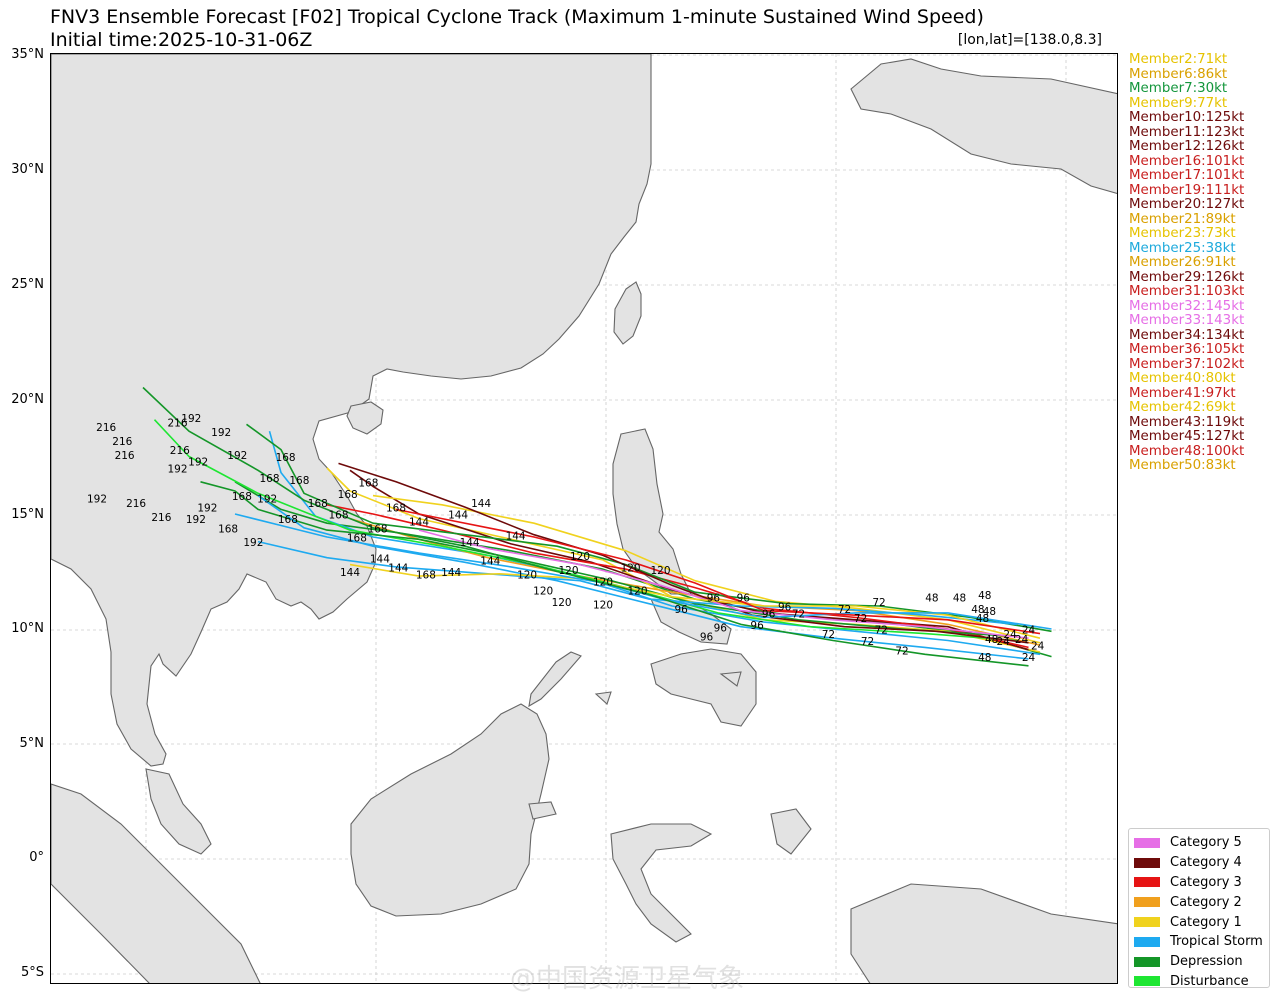  Describe the element at coordinates (27, 514) in the screenshot. I see `lat-label: 15°N` at that location.